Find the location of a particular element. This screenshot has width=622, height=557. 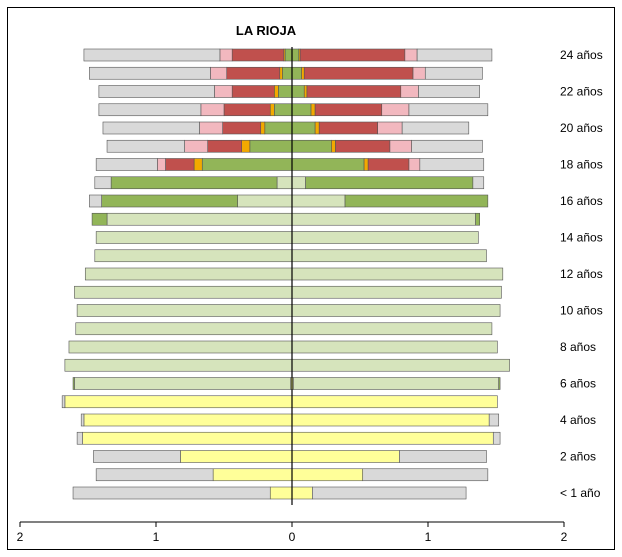

y-tick-label: 16 años is located at coordinates (581, 201).